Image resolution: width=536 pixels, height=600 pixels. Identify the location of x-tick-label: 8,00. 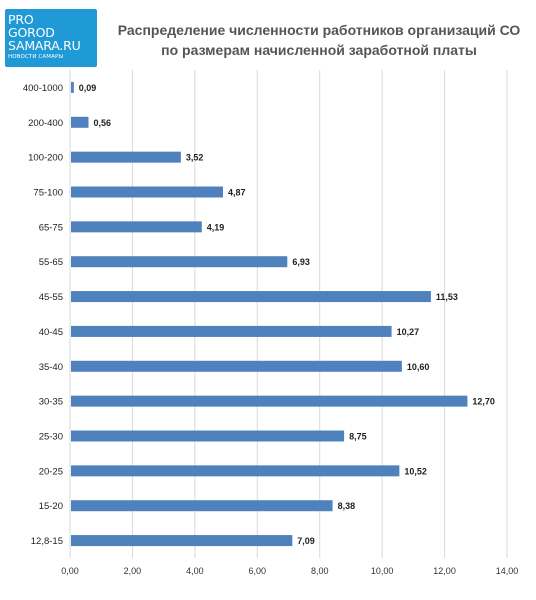
(320, 571).